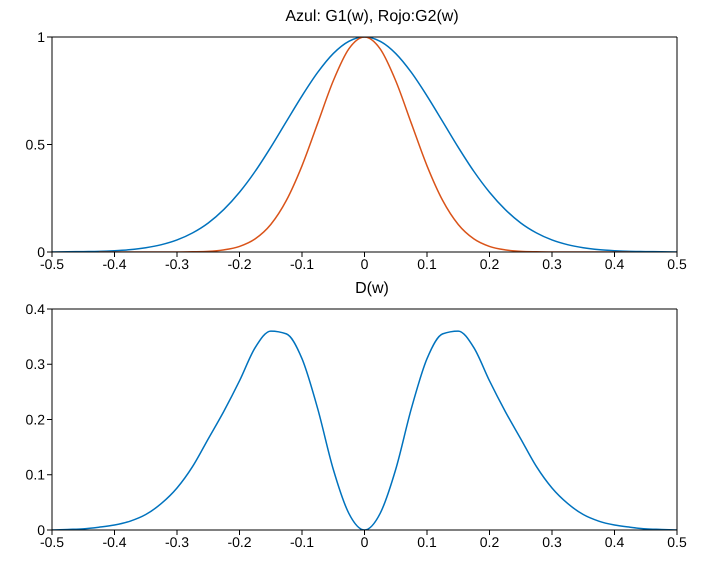 This screenshot has height=571, width=704. What do you see at coordinates (372, 17) in the screenshot?
I see `chart-title: Azul: G1(w), Rojo:G2(w)` at bounding box center [372, 17].